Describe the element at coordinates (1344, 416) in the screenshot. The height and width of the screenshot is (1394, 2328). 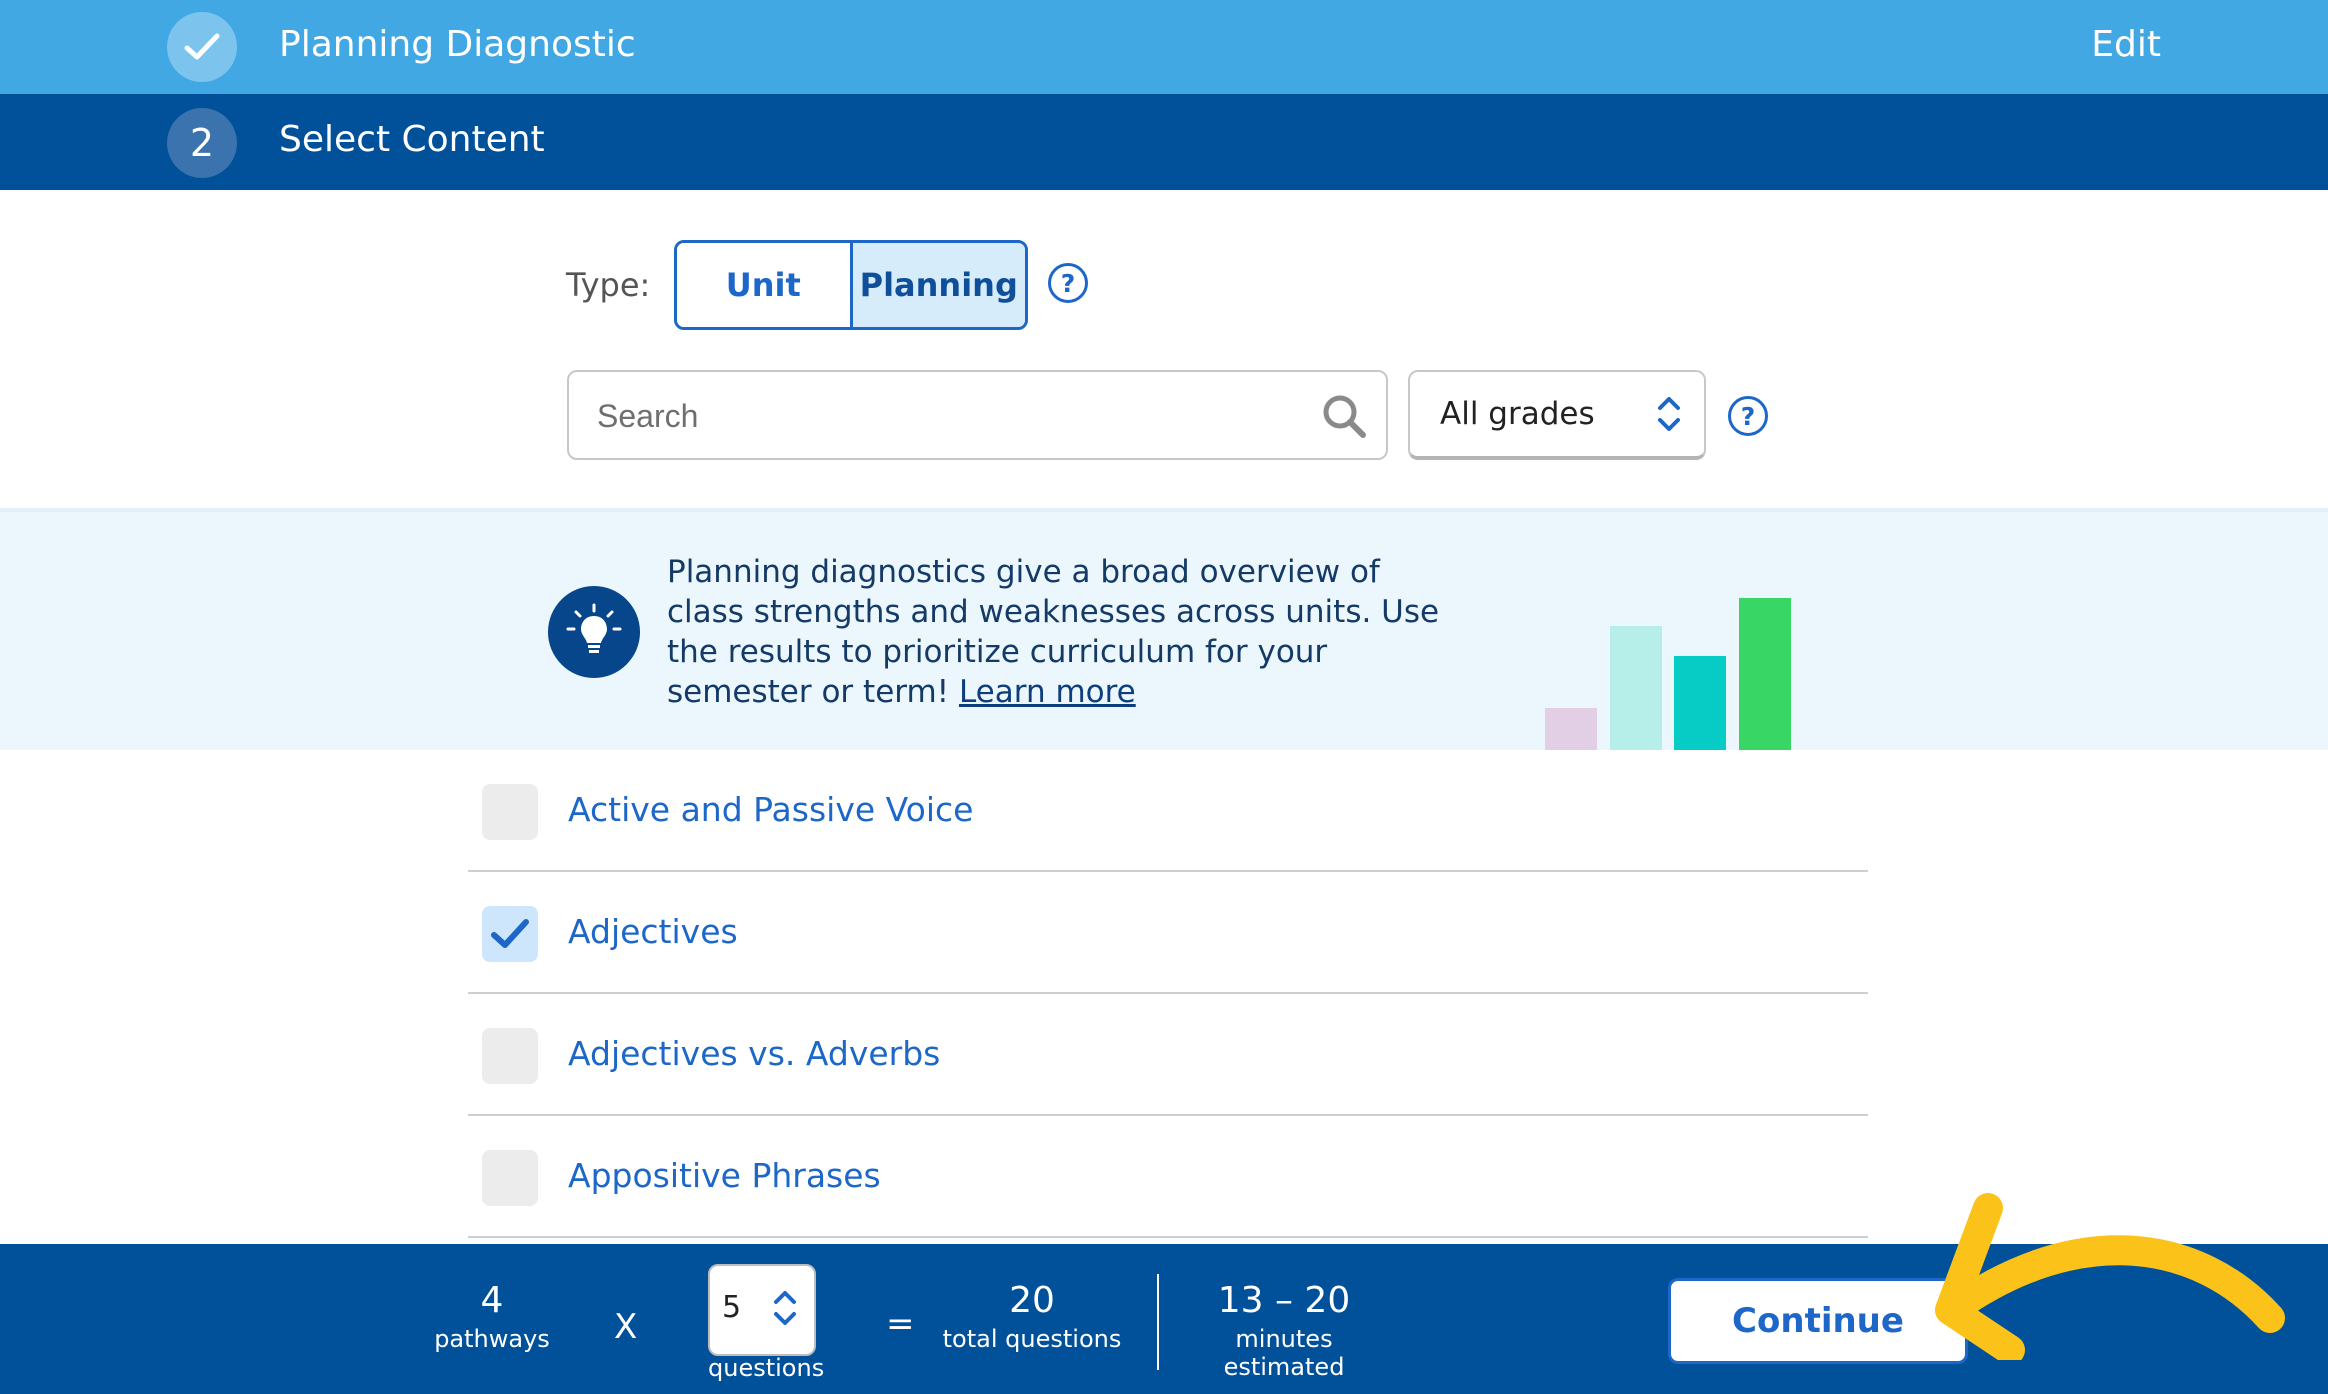
I see `search-icon` at that location.